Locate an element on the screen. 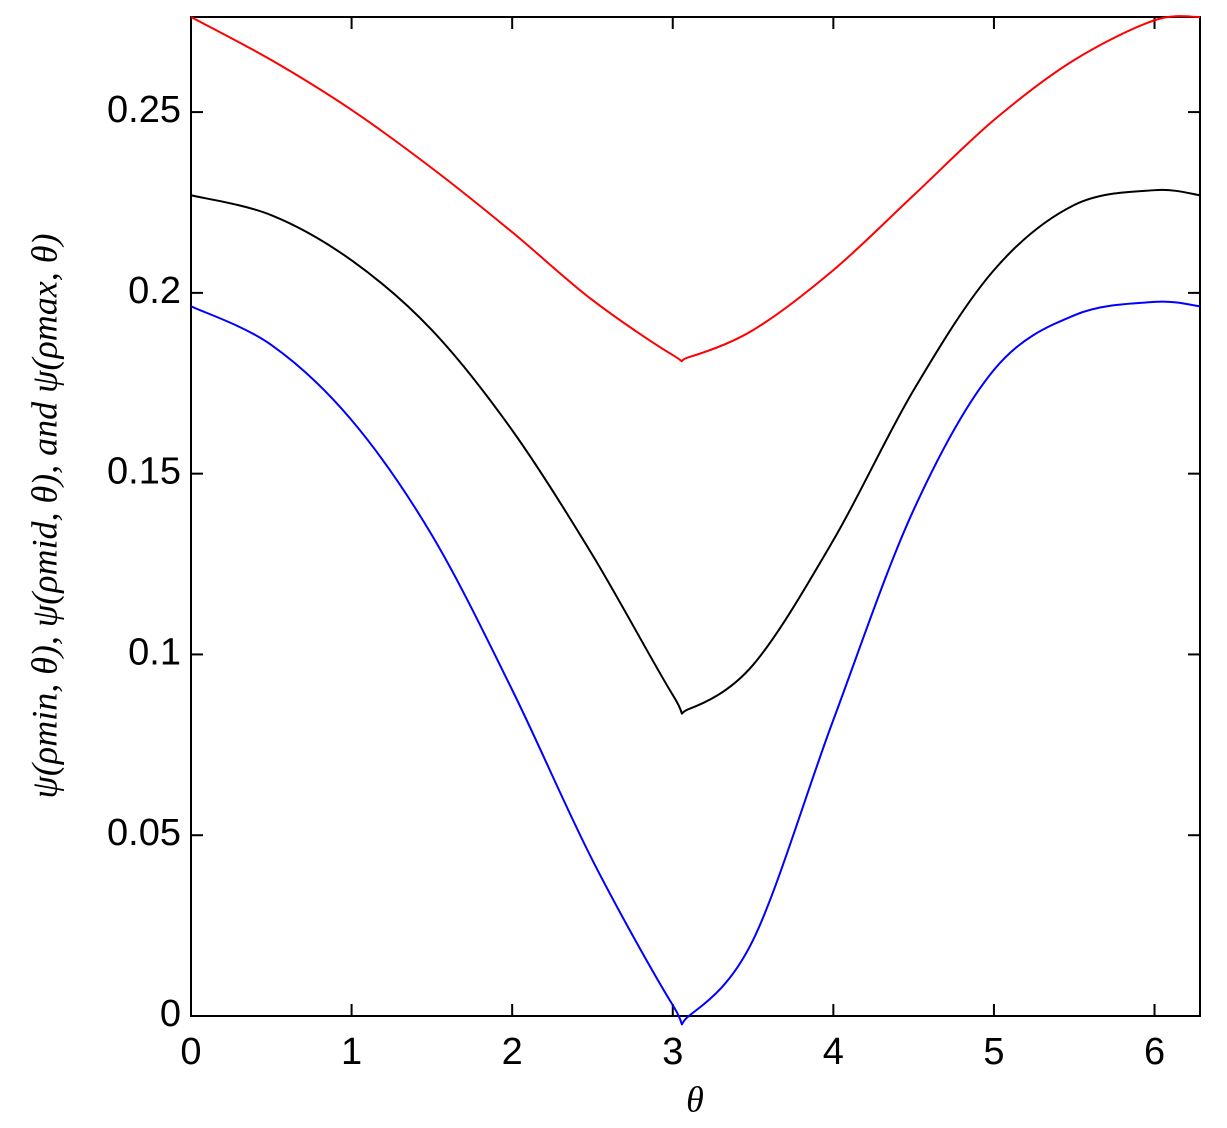 This screenshot has height=1128, width=1227. x-tick-label: 1 is located at coordinates (351, 1052).